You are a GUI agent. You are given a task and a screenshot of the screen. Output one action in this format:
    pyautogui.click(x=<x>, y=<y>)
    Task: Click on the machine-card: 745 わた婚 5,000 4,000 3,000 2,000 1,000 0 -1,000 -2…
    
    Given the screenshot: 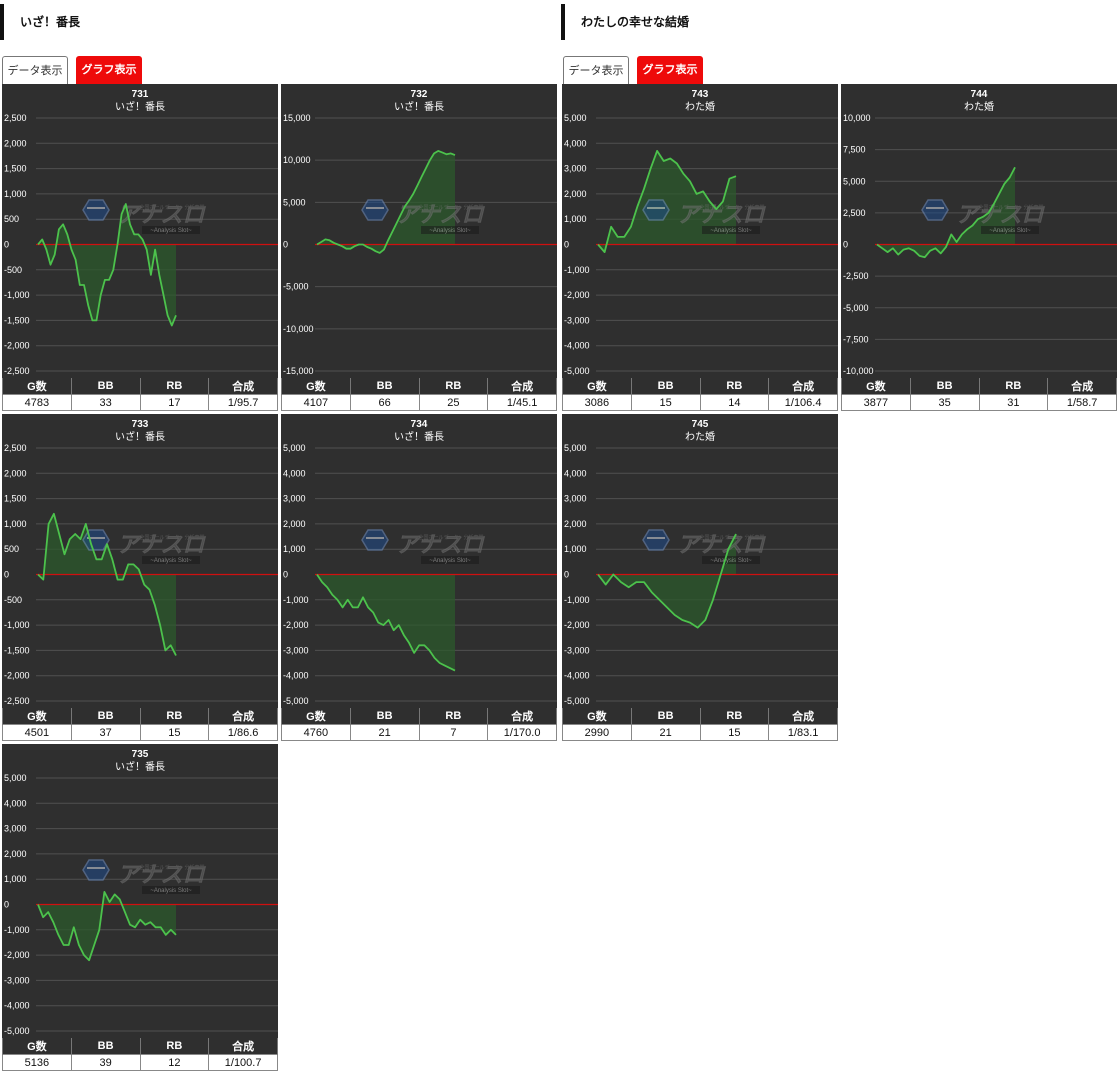 What is the action you would take?
    pyautogui.click(x=700, y=577)
    